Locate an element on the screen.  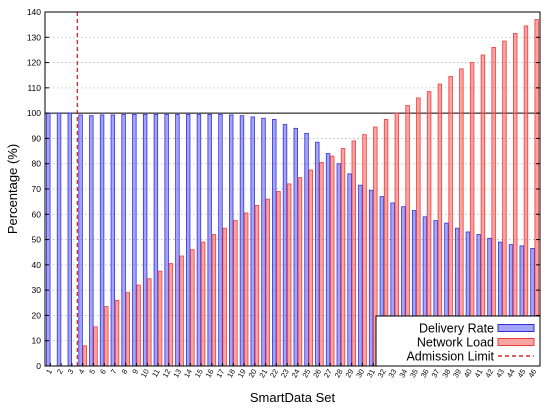
x-tick-label: 32 is located at coordinates (382, 374).